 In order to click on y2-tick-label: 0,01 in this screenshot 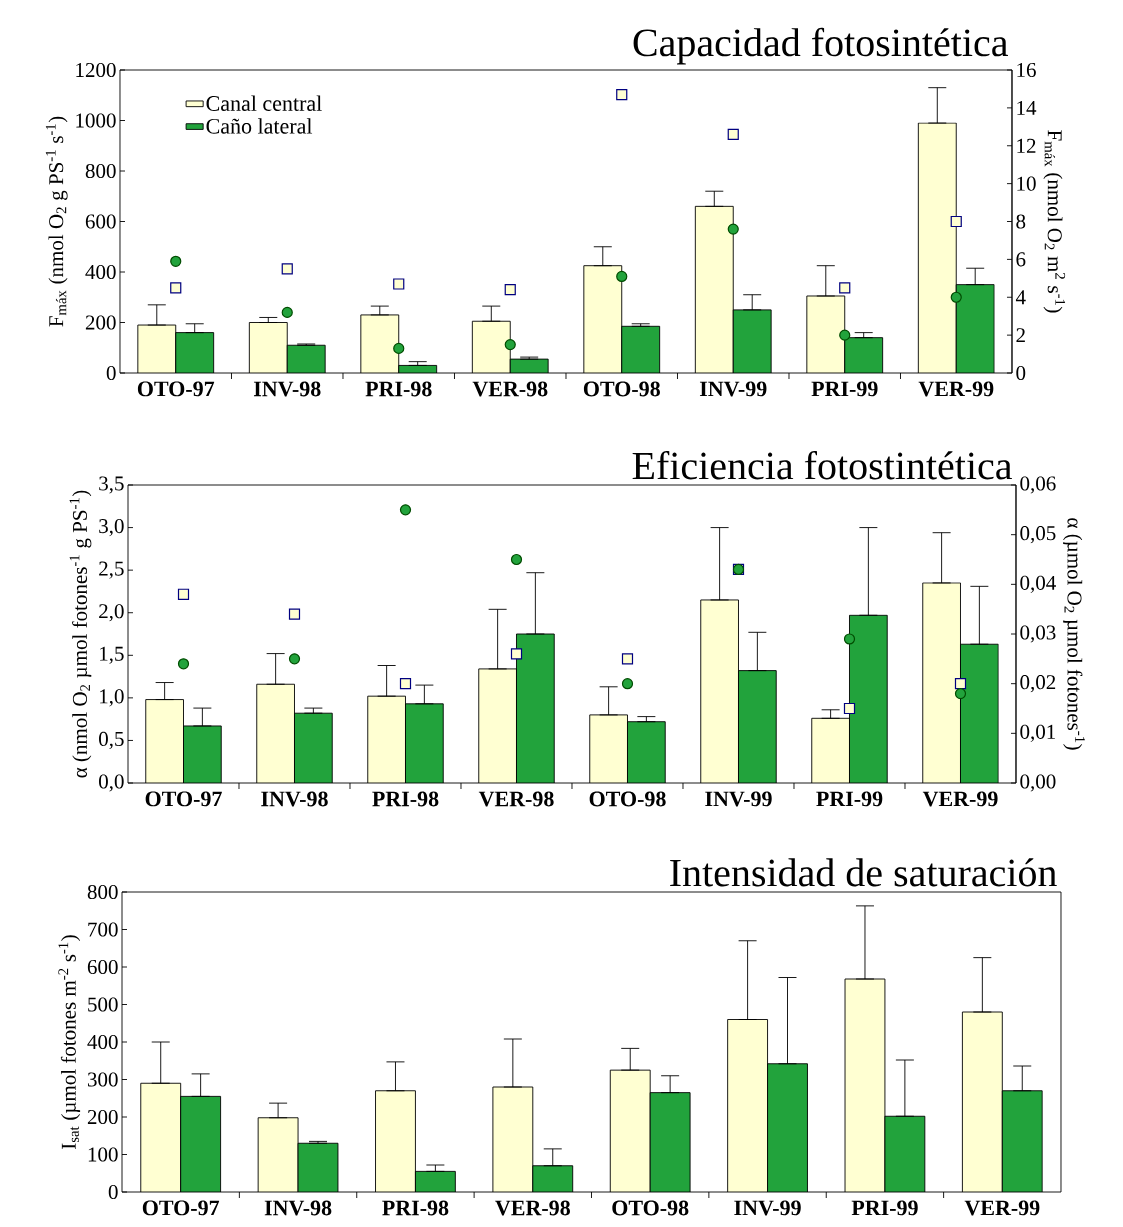, I will do `click(1038, 733)`.